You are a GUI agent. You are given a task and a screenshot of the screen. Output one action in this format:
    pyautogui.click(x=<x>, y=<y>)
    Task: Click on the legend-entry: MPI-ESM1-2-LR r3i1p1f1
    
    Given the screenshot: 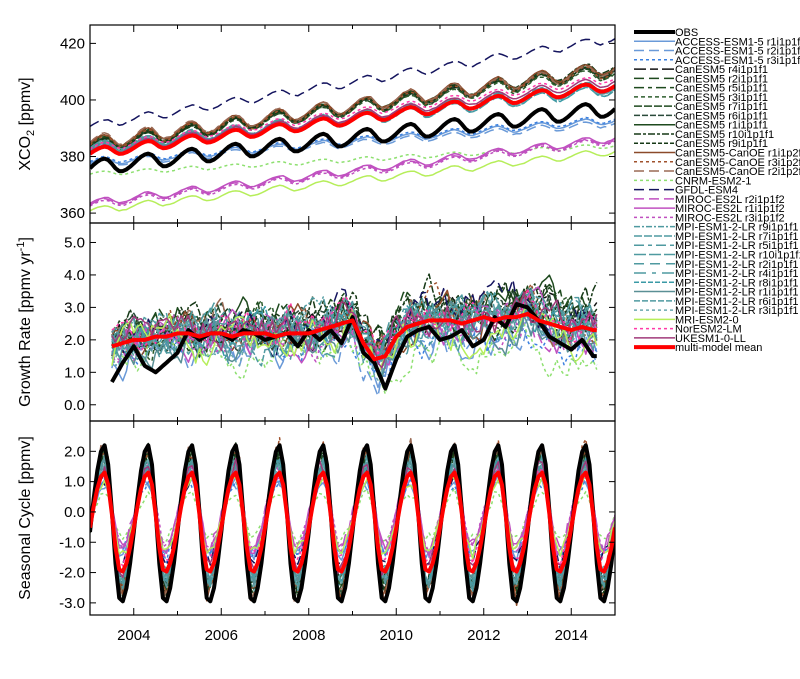 What is the action you would take?
    pyautogui.click(x=716, y=311)
    